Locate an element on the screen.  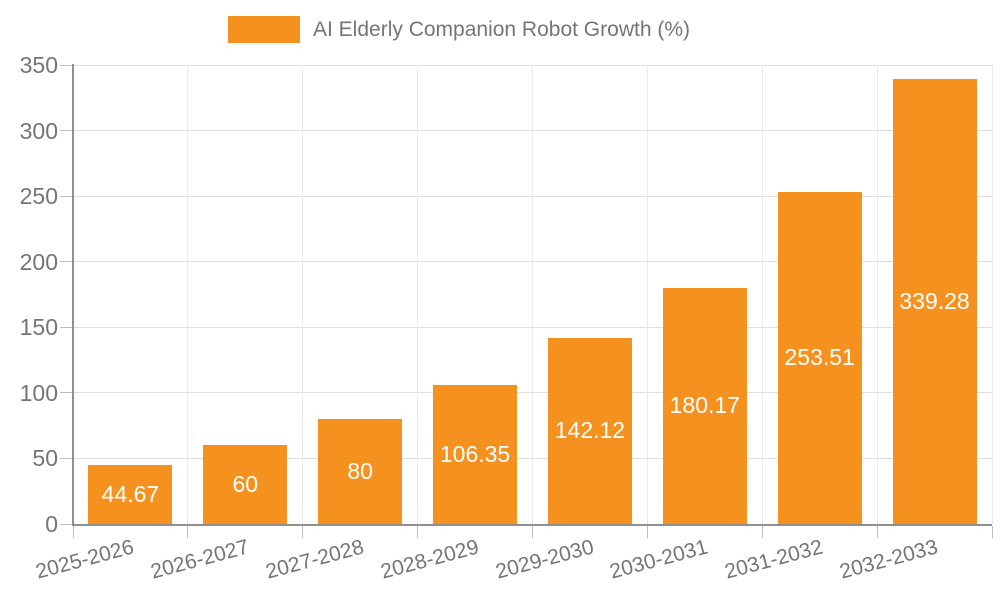
bar-2027-2028: 80 is located at coordinates (360, 471).